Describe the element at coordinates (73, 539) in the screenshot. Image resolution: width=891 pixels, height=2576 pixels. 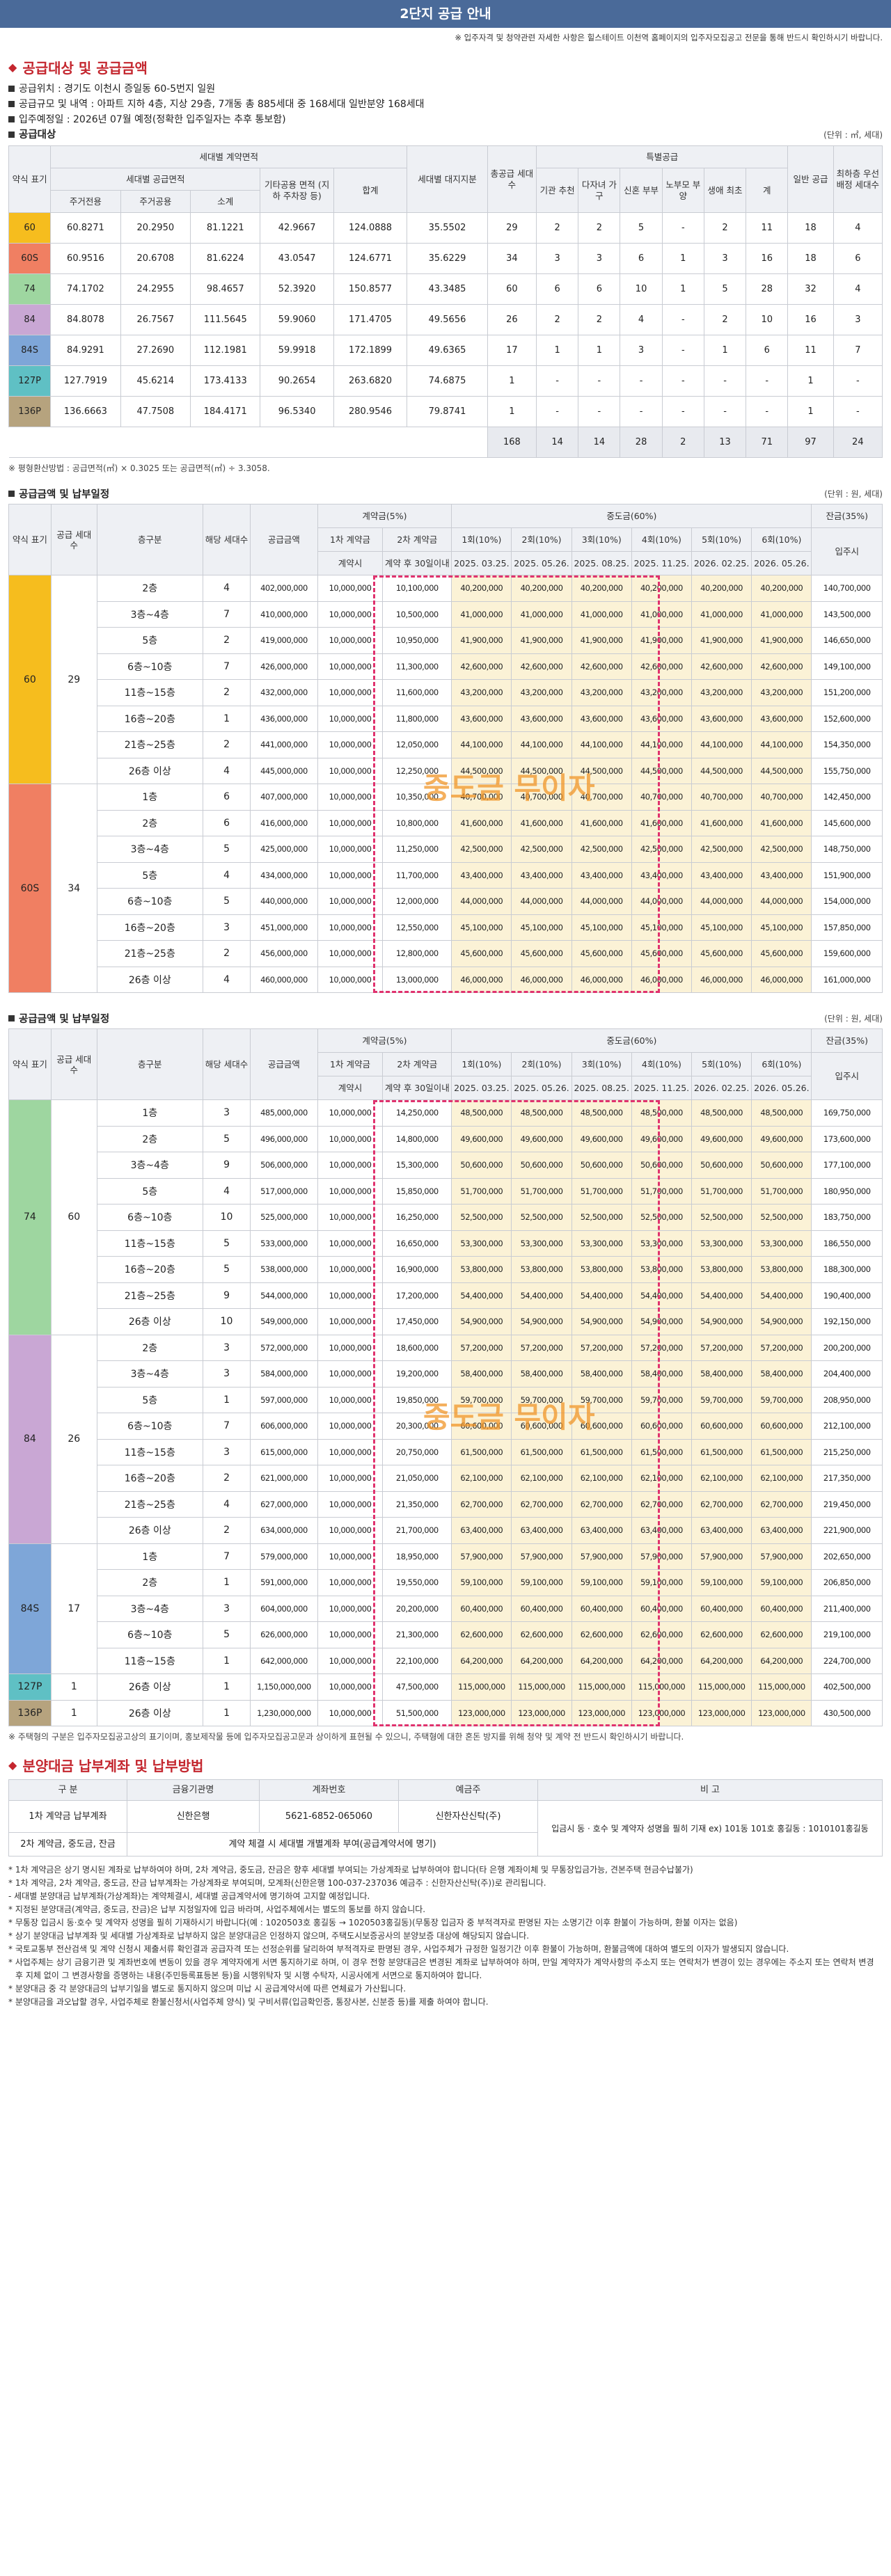
I see `th-units: 공급 세대수` at that location.